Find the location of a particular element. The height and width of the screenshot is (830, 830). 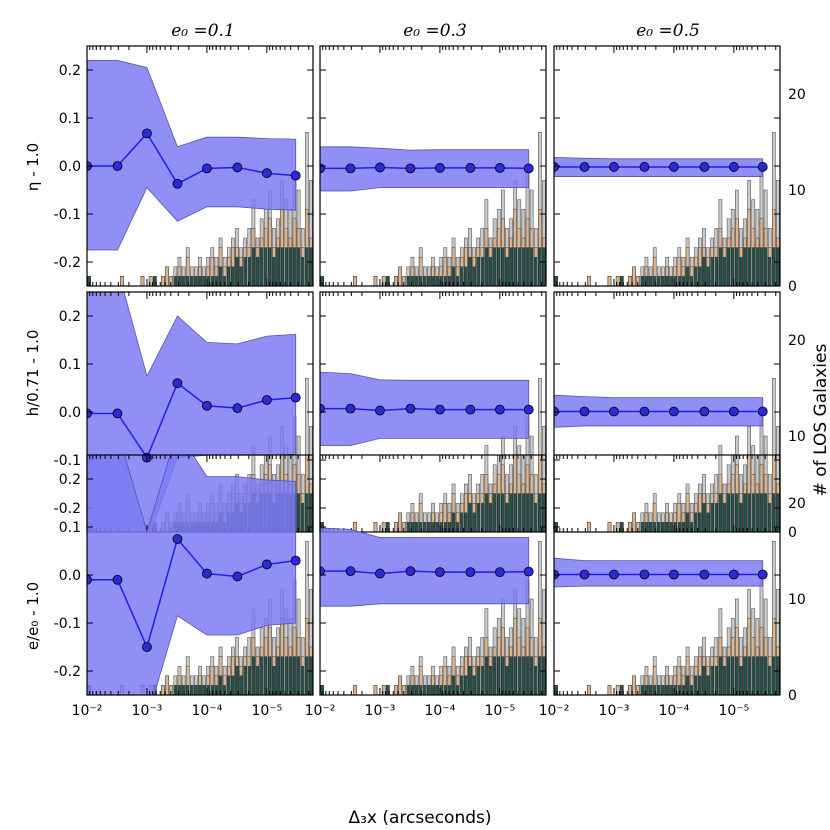

x-axis-label: Δ₃x (arcseconds) is located at coordinates (419, 818).